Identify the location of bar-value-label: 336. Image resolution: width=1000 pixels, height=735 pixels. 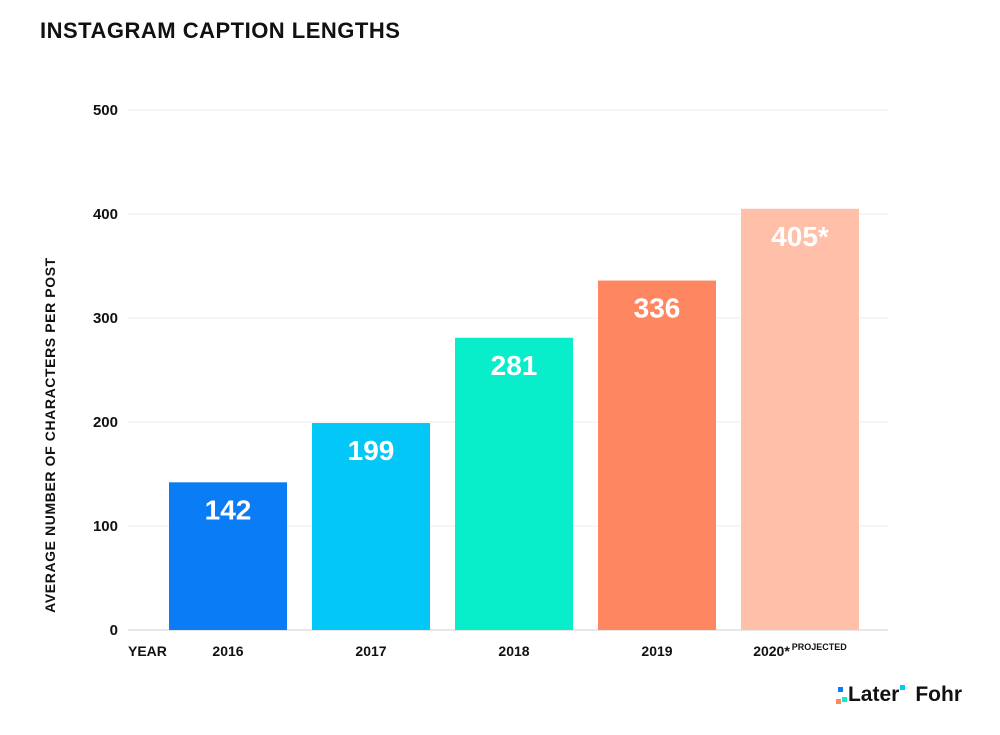
(657, 308).